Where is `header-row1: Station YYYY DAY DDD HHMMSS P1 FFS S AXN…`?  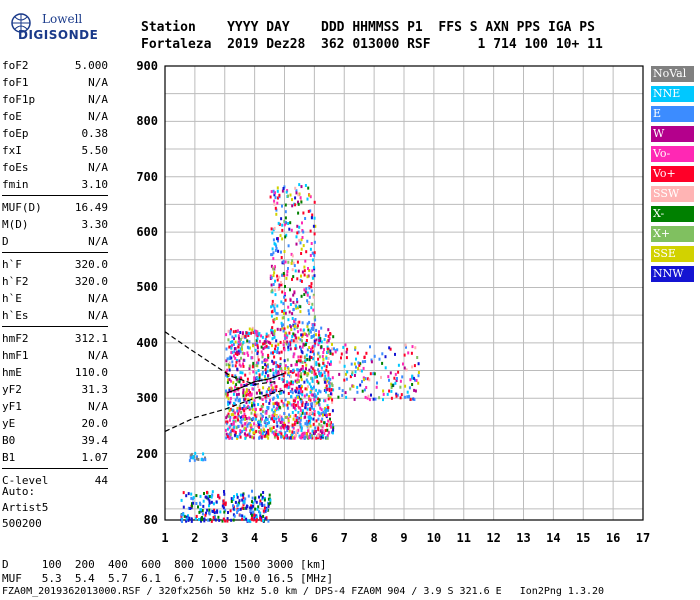
header-row1: Station YYYY DAY DDD HHMMSS P1 FFS S AXN… is located at coordinates (368, 27).